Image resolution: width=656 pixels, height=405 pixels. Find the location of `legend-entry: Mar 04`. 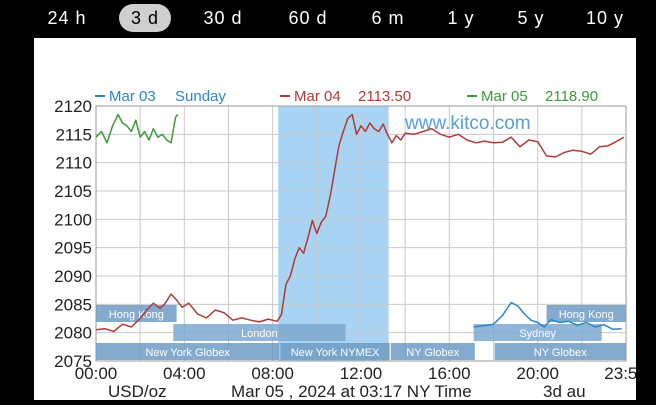

legend-entry: Mar 04 is located at coordinates (317, 96).